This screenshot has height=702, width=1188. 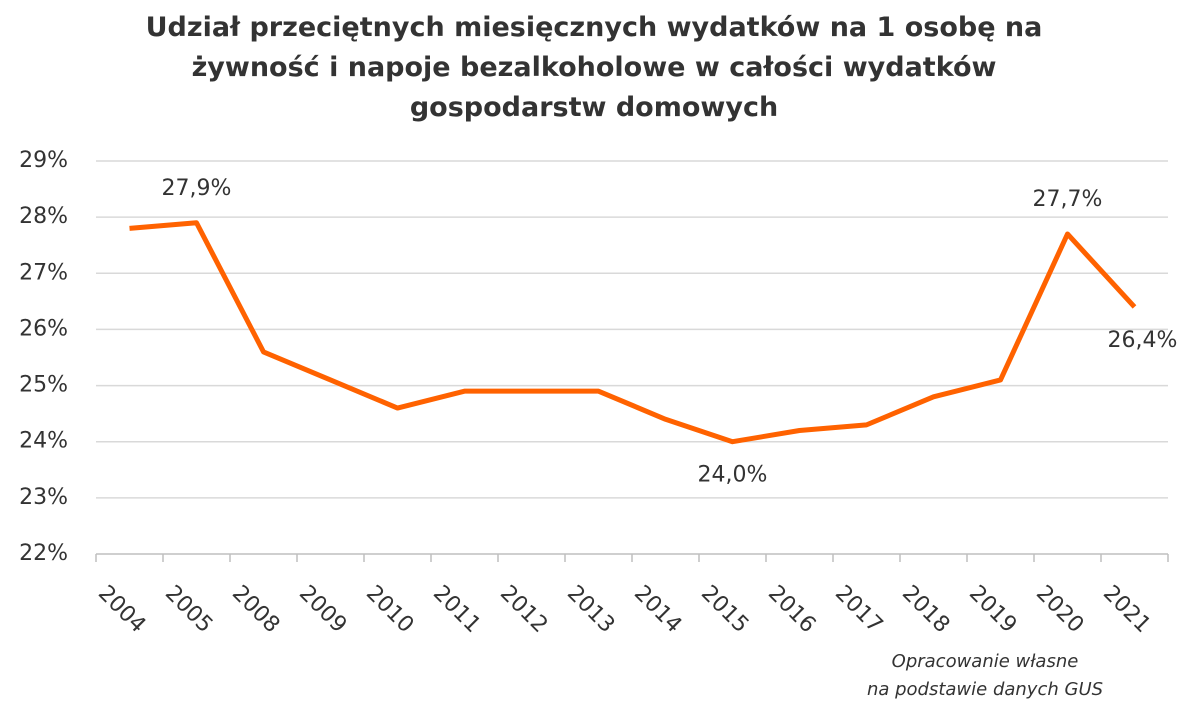 I want to click on x-tick-label: 2009, so click(x=322, y=609).